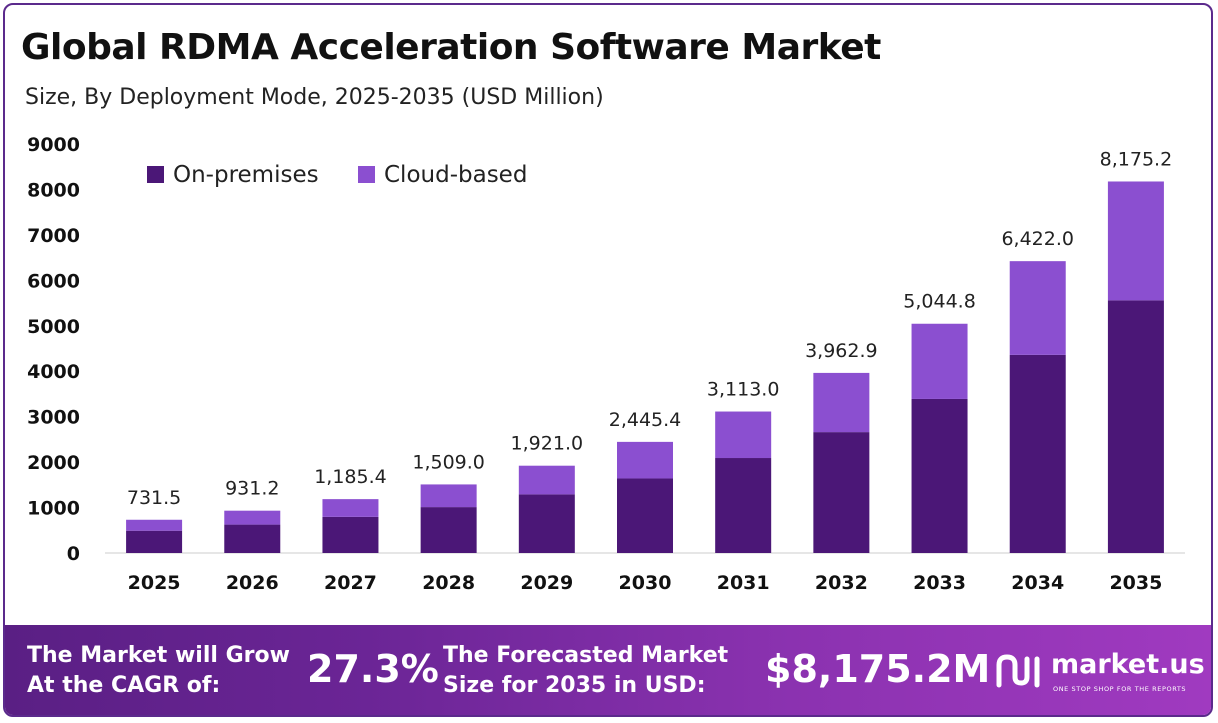  I want to click on y-tick-label: 5000, so click(53, 327).